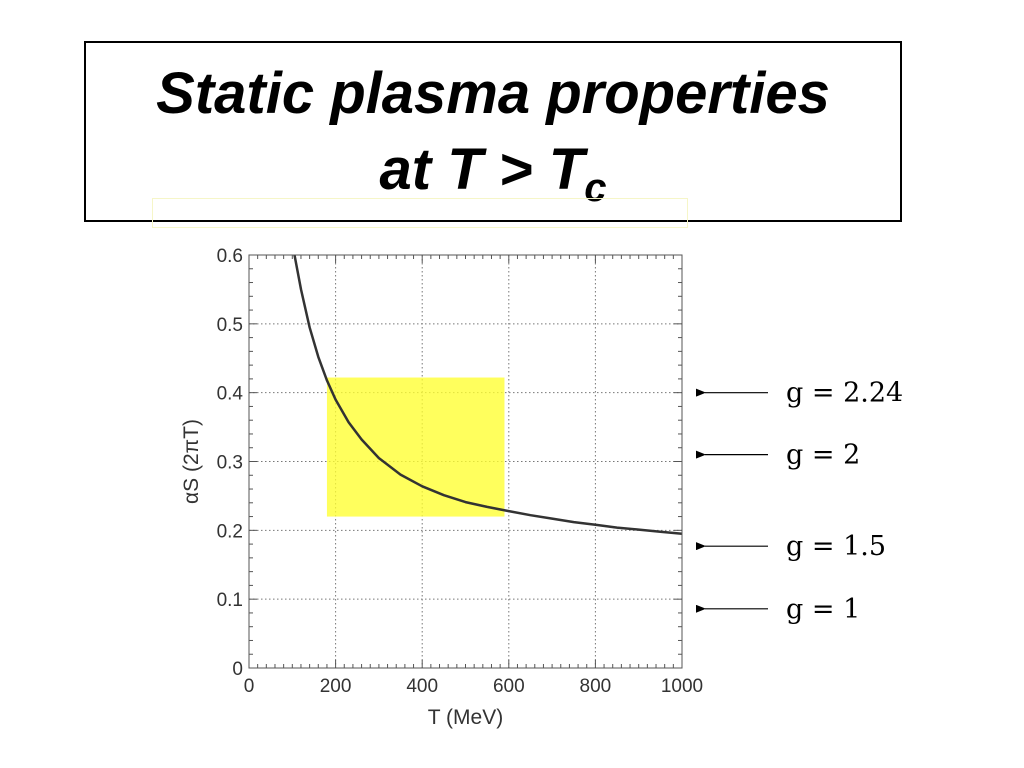 This screenshot has width=1024, height=768. Describe the element at coordinates (823, 455) in the screenshot. I see `annotation-label: g = 2` at that location.